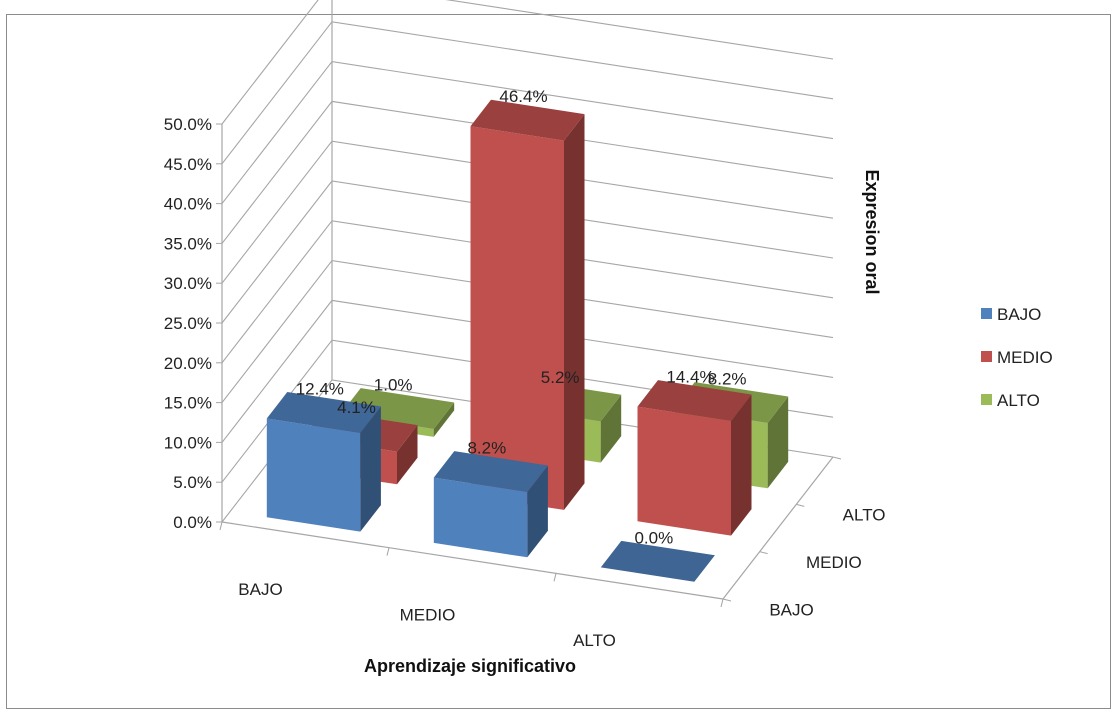 This screenshot has width=1119, height=716. Describe the element at coordinates (864, 515) in the screenshot. I see `depth-category-label: ALTO` at that location.